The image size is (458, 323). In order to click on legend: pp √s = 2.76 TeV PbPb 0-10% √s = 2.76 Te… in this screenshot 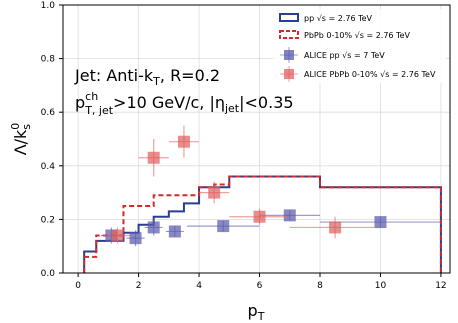, I will do `click(359, 46)`.